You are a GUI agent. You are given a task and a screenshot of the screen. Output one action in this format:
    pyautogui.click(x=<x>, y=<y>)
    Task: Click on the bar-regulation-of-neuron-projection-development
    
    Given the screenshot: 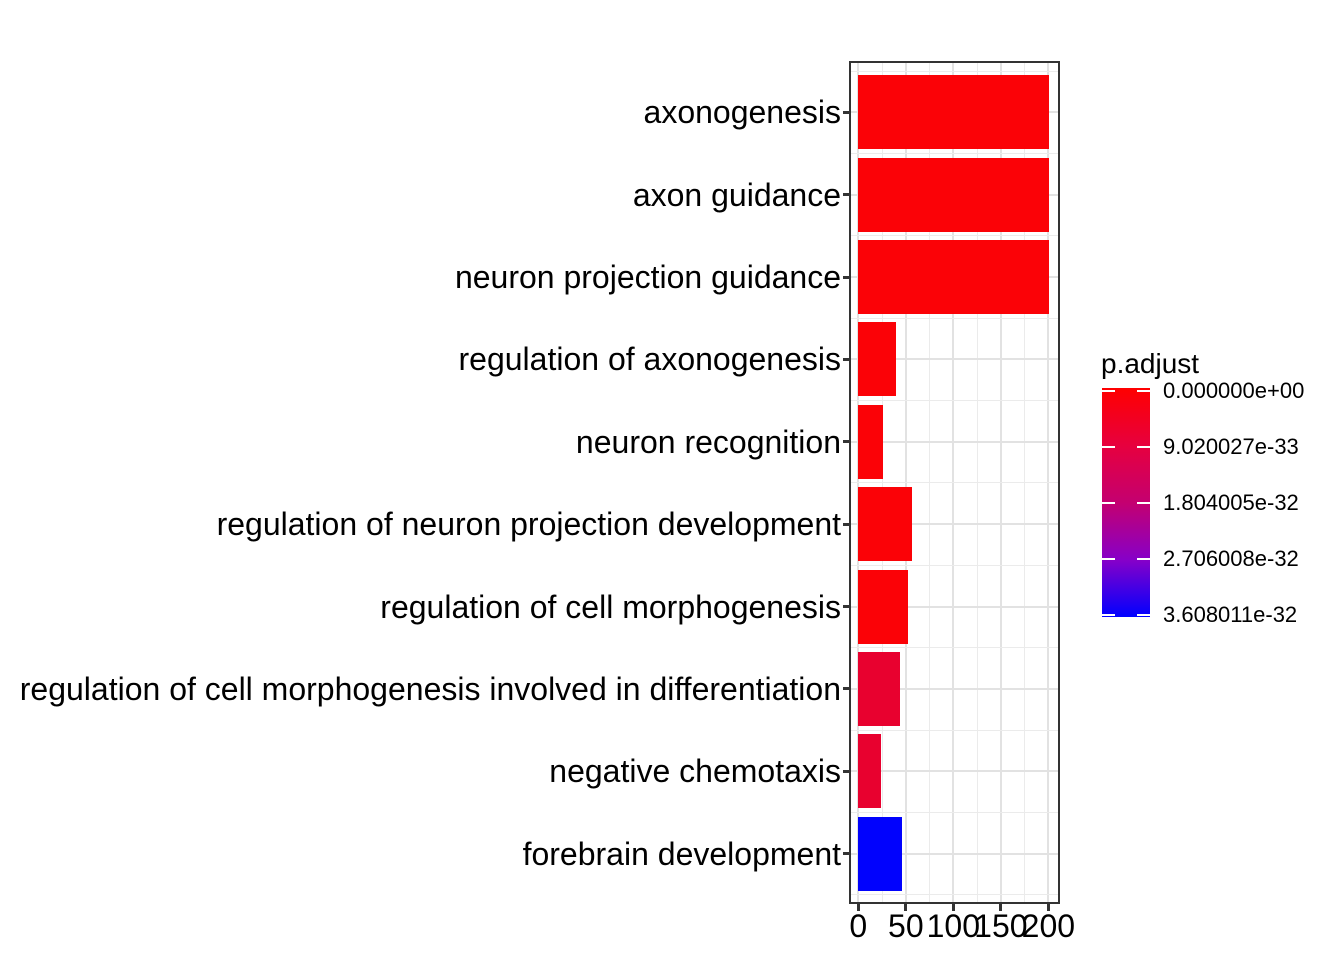 What is the action you would take?
    pyautogui.click(x=885, y=524)
    